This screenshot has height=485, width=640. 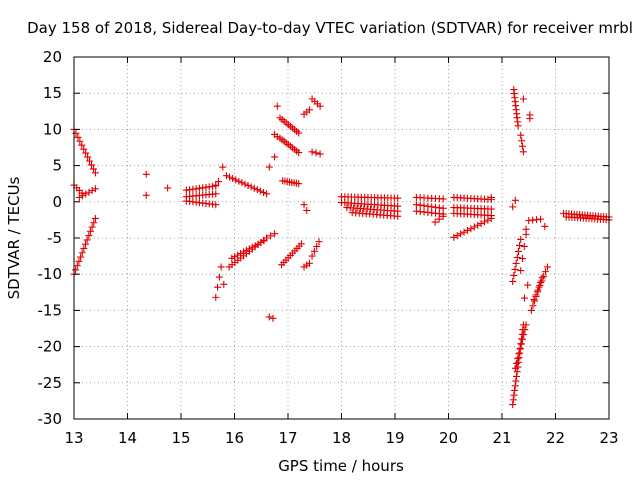 What do you see at coordinates (52, 93) in the screenshot?
I see `y-tick-label: 15` at bounding box center [52, 93].